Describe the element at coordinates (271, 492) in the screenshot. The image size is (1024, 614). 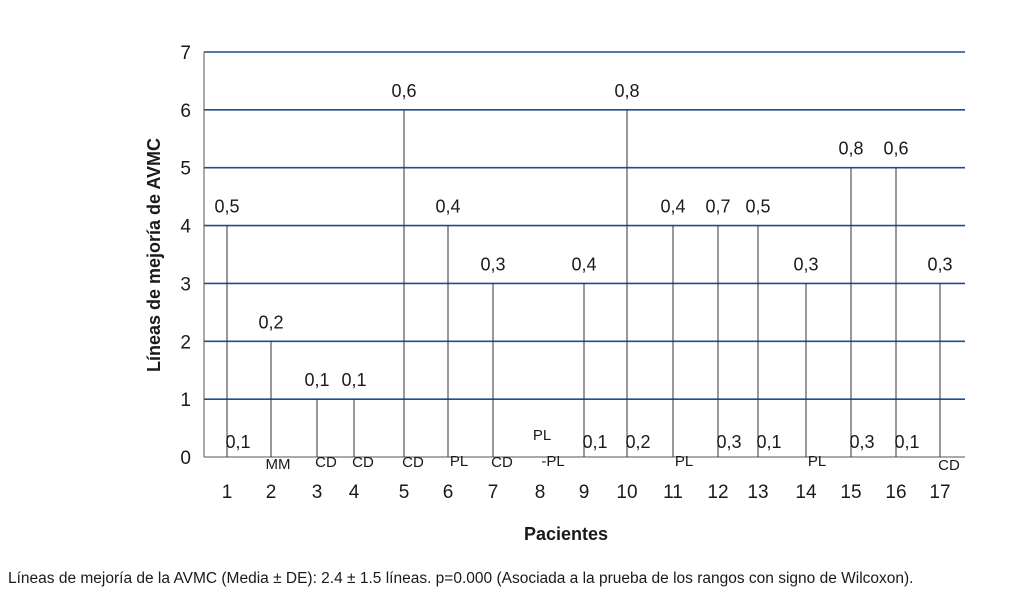
I see `x-tick-label: 2` at that location.